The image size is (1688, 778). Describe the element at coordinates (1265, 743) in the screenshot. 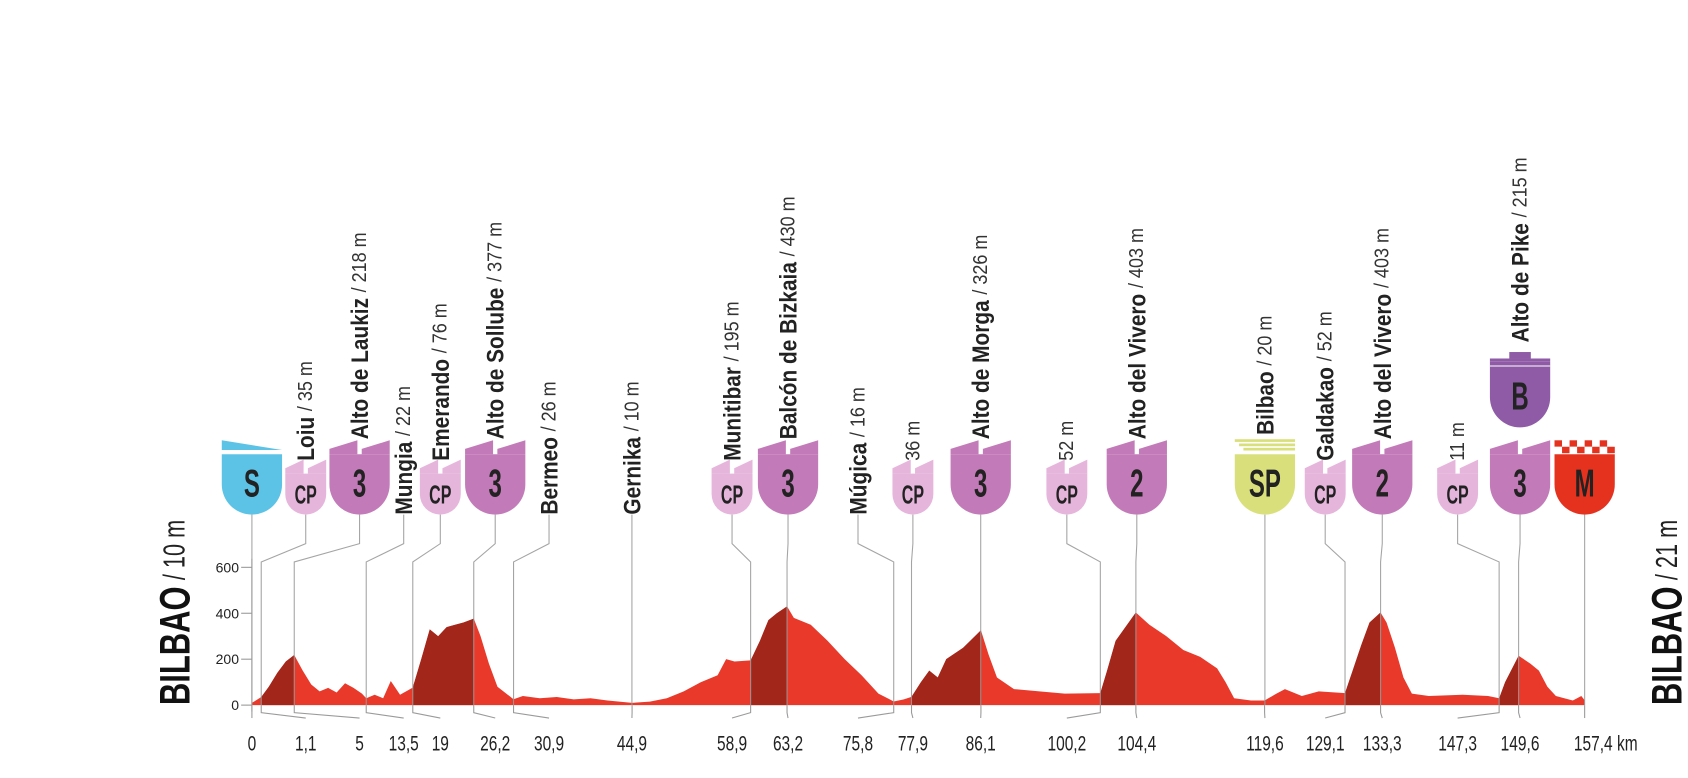

I see `x-tick-label: 119,6` at that location.